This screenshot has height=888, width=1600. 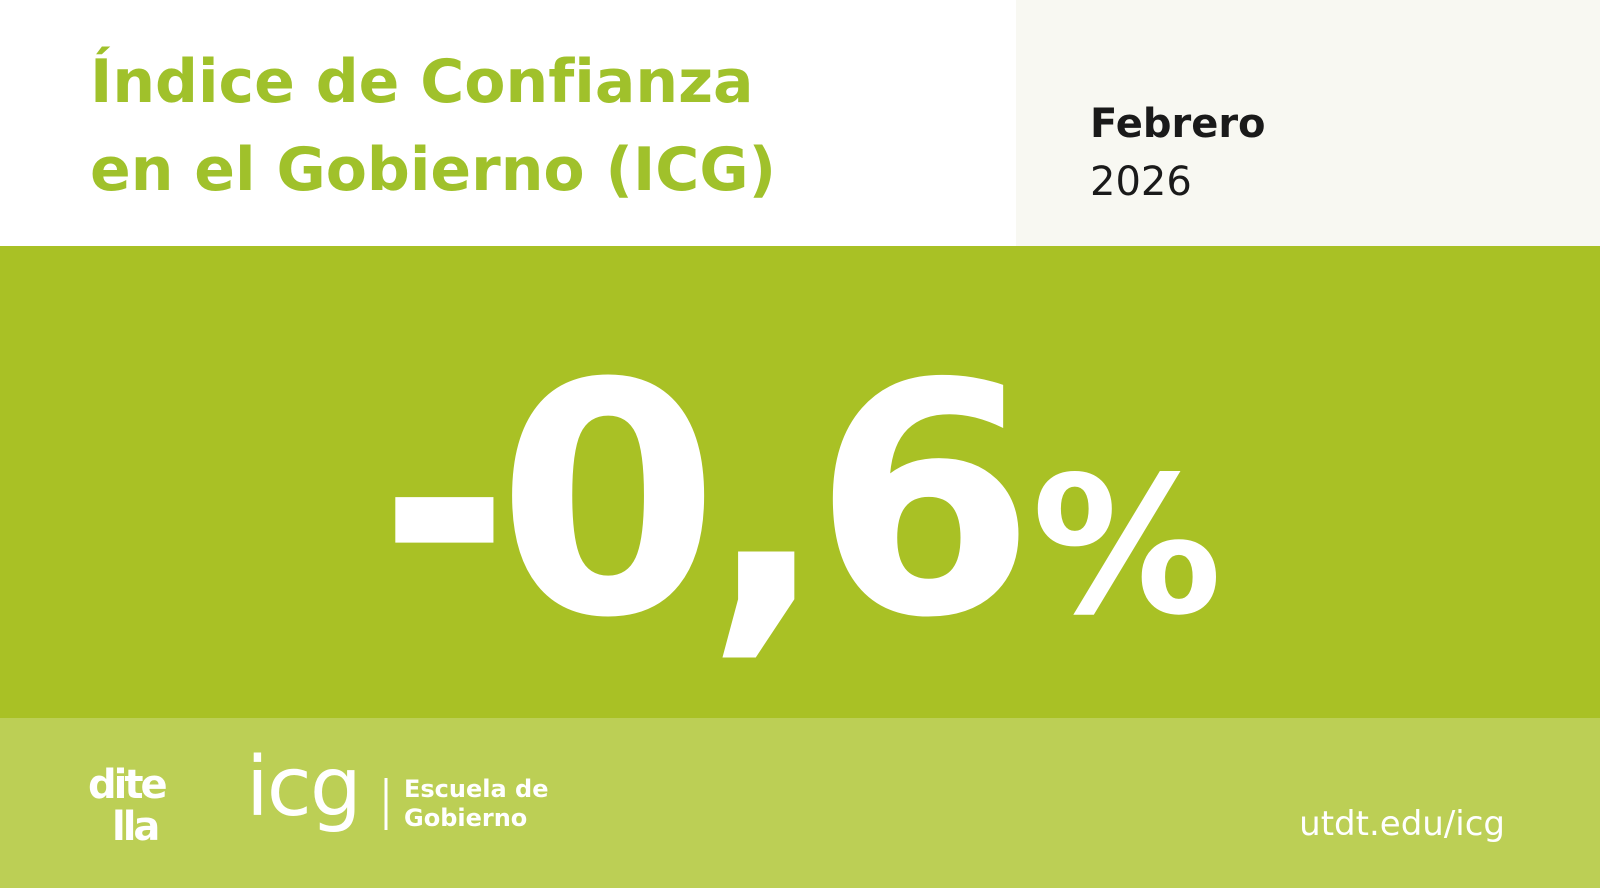 What do you see at coordinates (465, 818) in the screenshot?
I see `school-line: Gobierno` at bounding box center [465, 818].